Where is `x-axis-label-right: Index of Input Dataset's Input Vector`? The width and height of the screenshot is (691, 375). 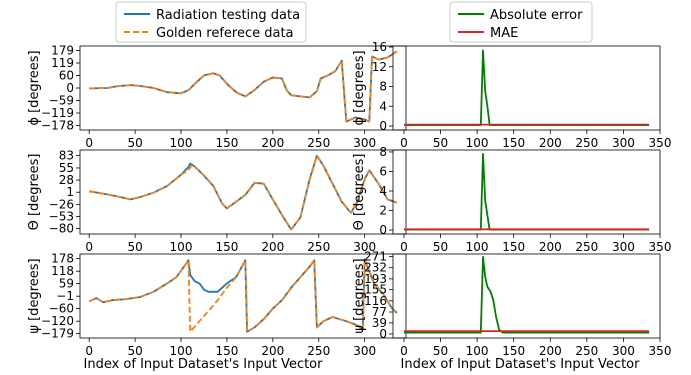
x-axis-label-right: Index of Input Dataset's Input Vector is located at coordinates (521, 364).